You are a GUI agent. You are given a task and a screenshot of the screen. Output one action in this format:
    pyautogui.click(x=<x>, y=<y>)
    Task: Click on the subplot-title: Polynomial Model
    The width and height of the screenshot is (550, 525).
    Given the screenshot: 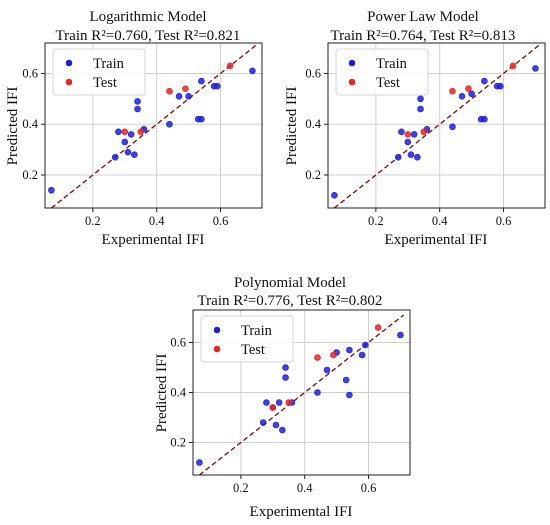 What is the action you would take?
    pyautogui.click(x=290, y=283)
    